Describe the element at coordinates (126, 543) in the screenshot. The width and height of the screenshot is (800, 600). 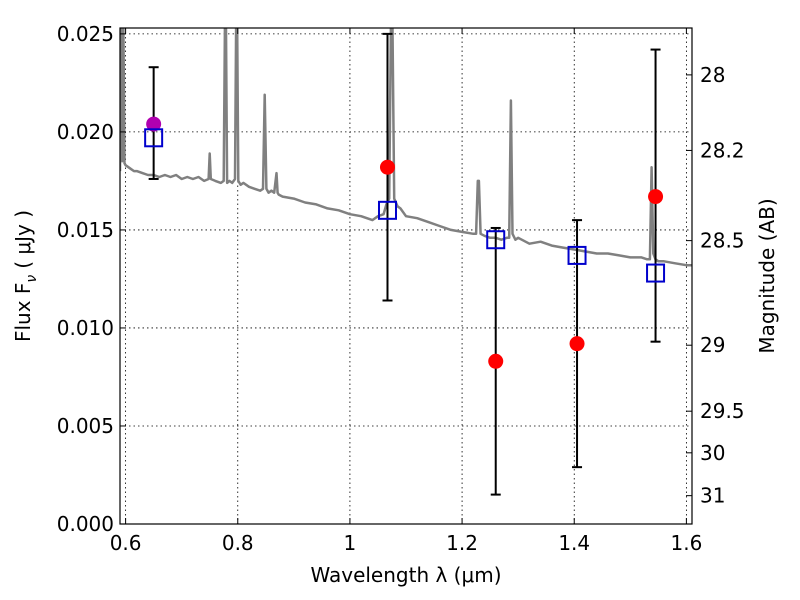
I see `x-tick-label: 0.6` at that location.